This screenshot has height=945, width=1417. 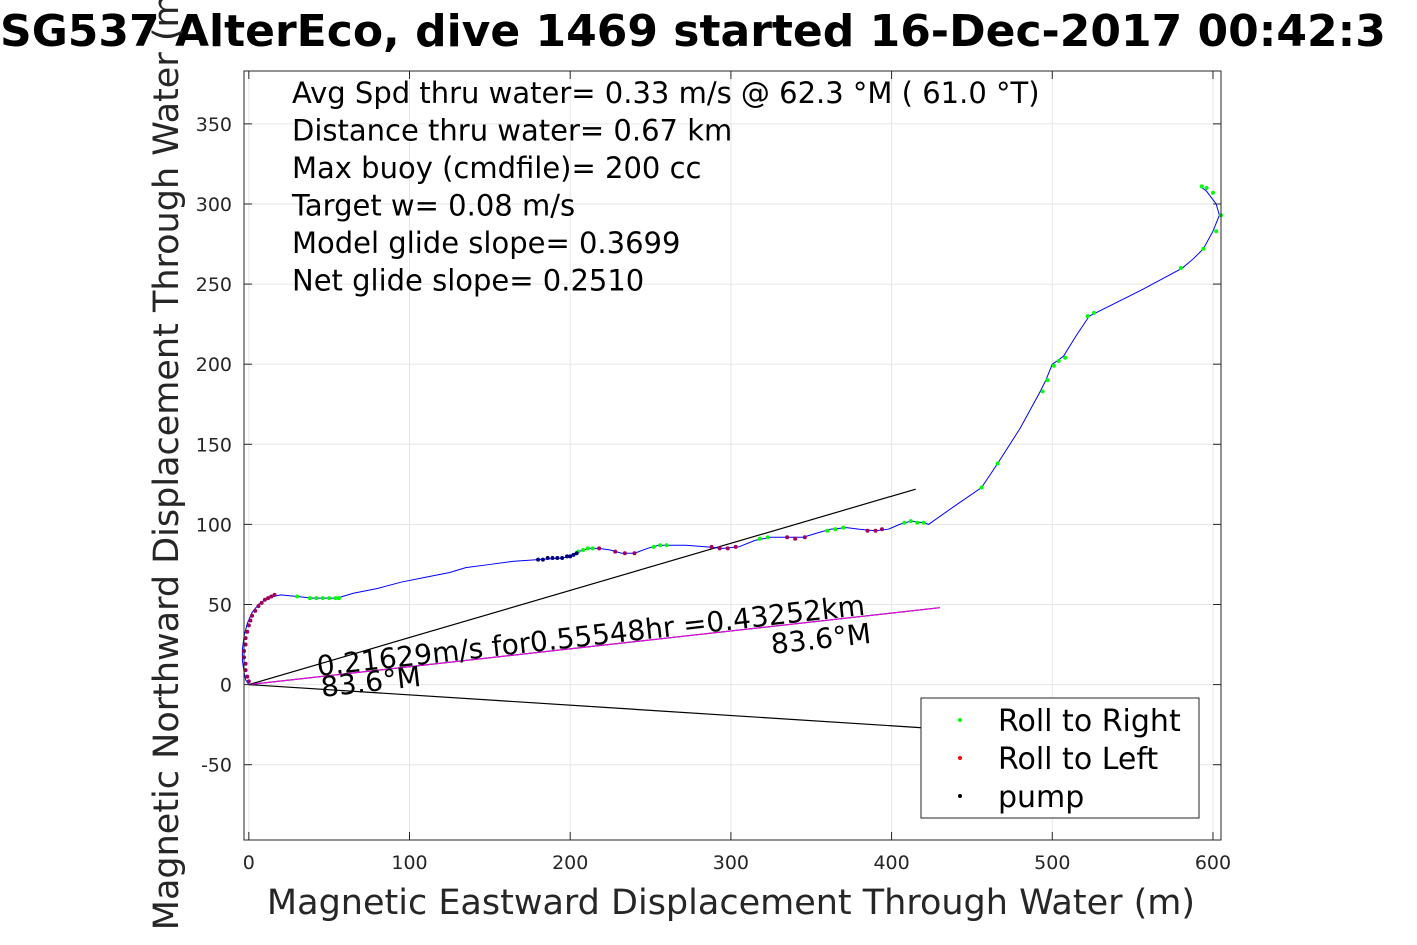 I want to click on stat-annotation: Net glide slope= 0.2510, so click(x=468, y=281).